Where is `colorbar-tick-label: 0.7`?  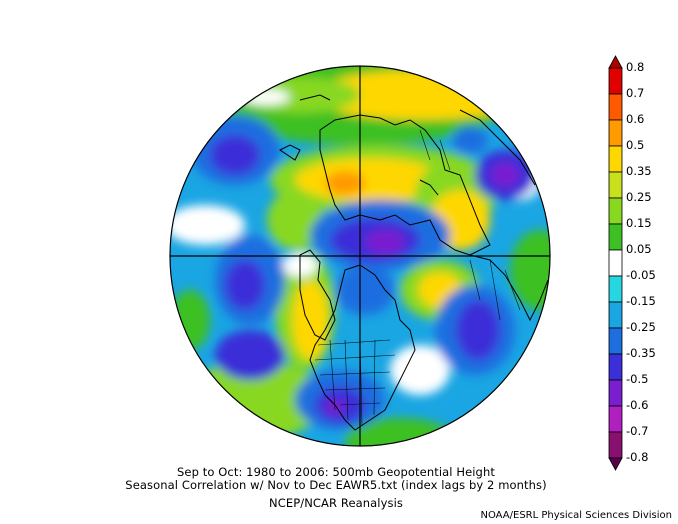
colorbar-tick-label: 0.7 is located at coordinates (635, 93).